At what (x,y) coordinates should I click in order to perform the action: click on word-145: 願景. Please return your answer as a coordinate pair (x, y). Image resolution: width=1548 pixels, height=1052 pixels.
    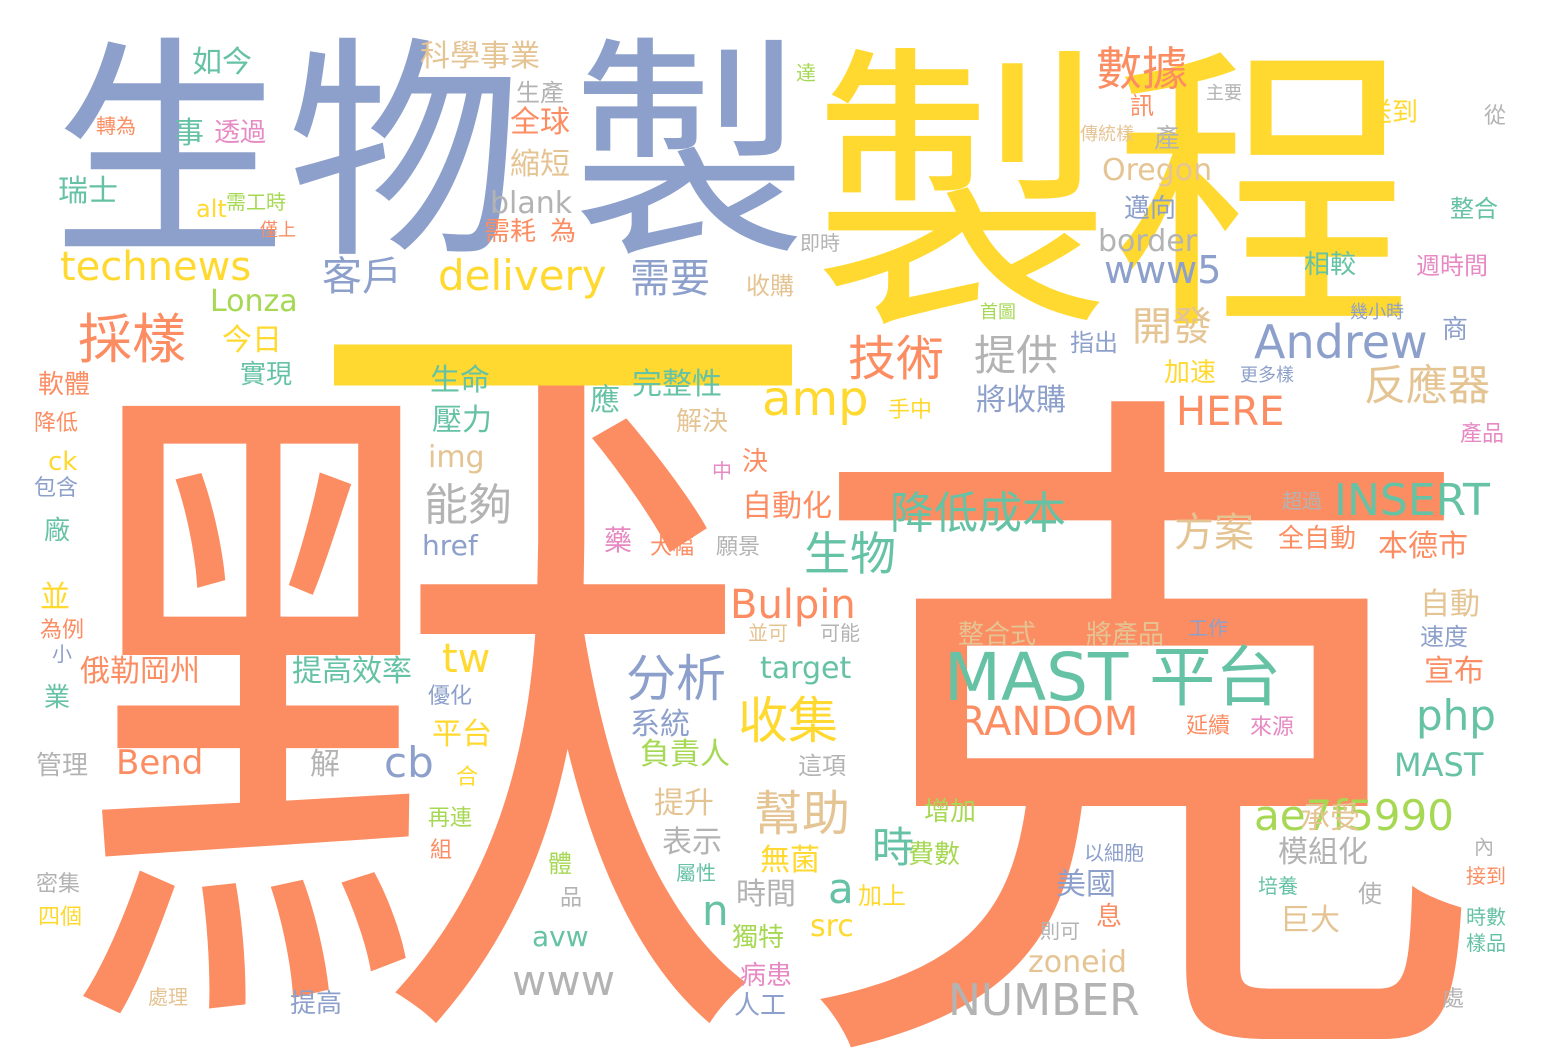
    Looking at the image, I should click on (738, 547).